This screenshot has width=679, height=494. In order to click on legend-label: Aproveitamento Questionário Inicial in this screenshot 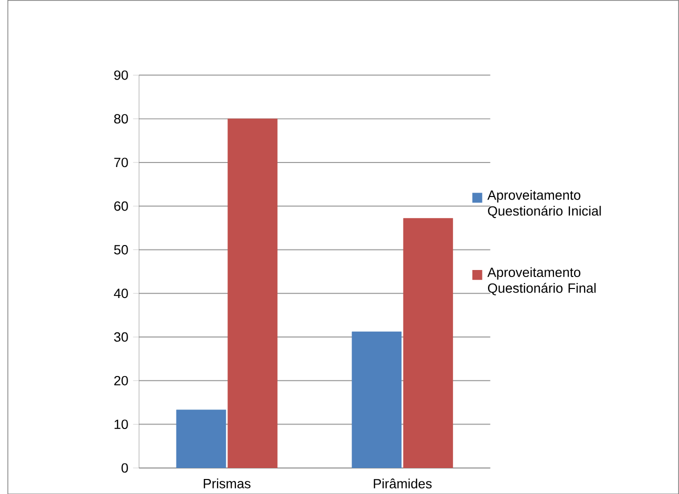, I will do `click(544, 204)`.